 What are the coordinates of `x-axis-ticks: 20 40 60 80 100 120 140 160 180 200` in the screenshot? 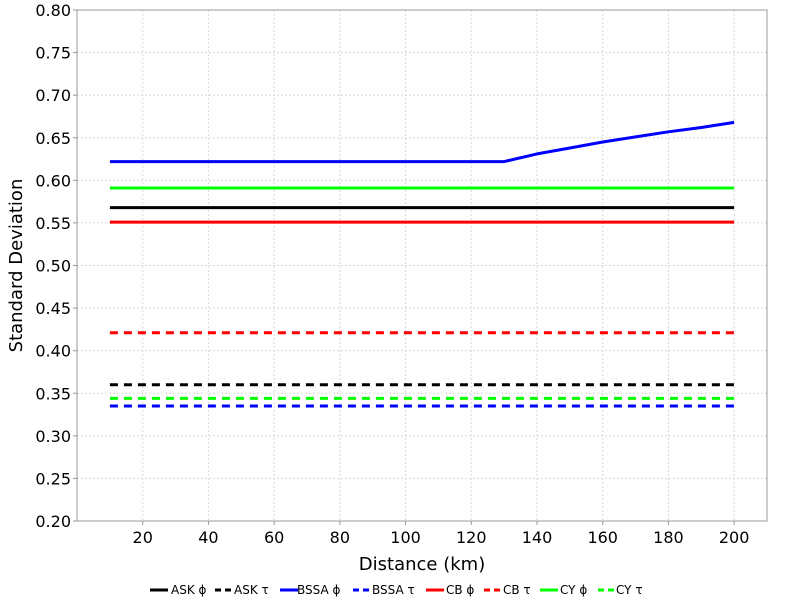 It's located at (441, 534).